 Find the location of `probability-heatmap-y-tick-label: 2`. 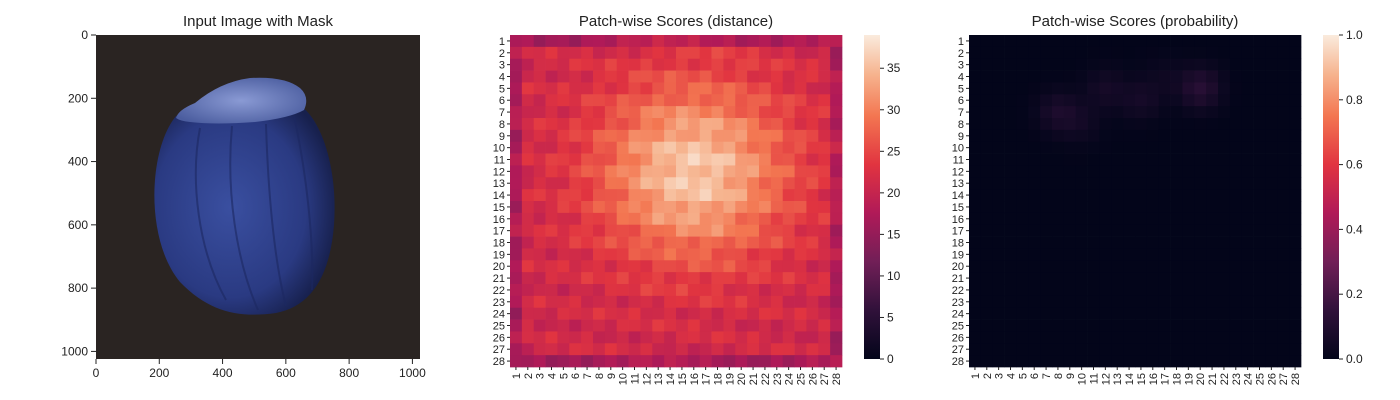

probability-heatmap-y-tick-label: 2 is located at coordinates (961, 54).